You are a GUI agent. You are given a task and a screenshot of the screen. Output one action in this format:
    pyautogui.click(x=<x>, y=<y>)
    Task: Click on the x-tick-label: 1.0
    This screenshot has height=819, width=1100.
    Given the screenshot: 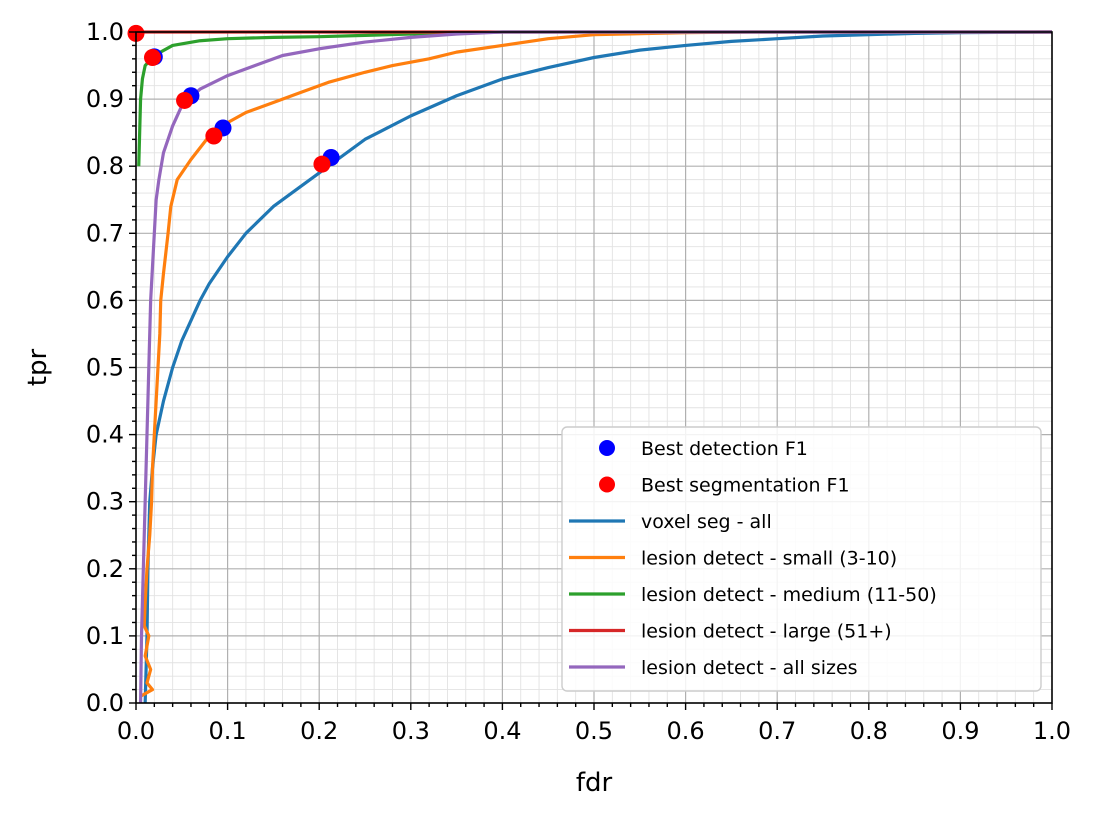 What is the action you would take?
    pyautogui.click(x=1052, y=731)
    